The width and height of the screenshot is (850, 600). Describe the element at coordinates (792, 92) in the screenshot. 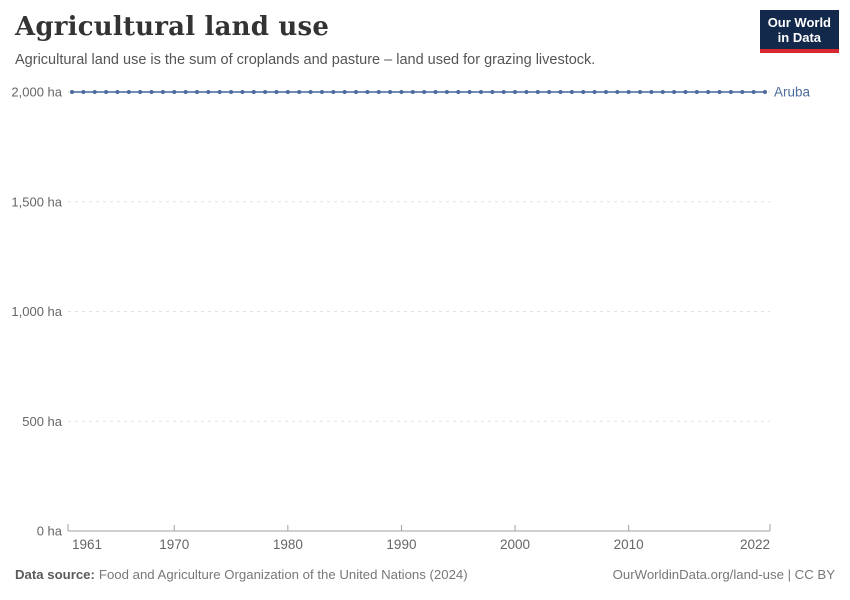

I see `entity-label: Aruba` at that location.